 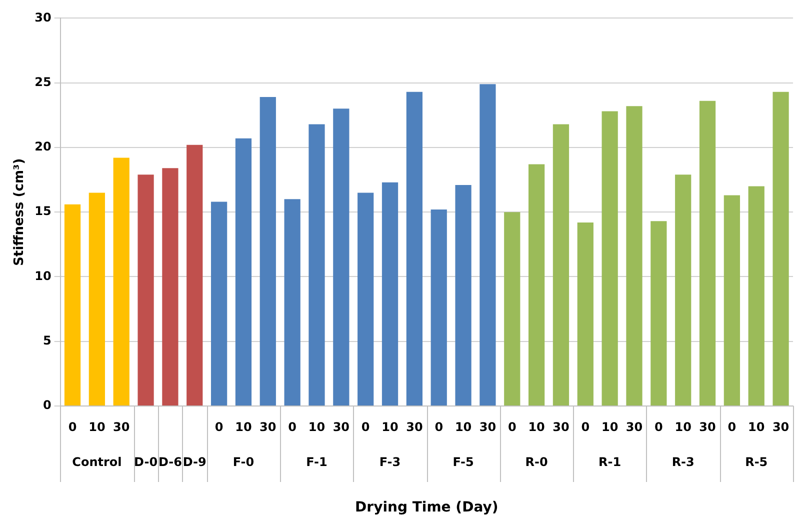 I want to click on text: F-5, so click(x=463, y=462).